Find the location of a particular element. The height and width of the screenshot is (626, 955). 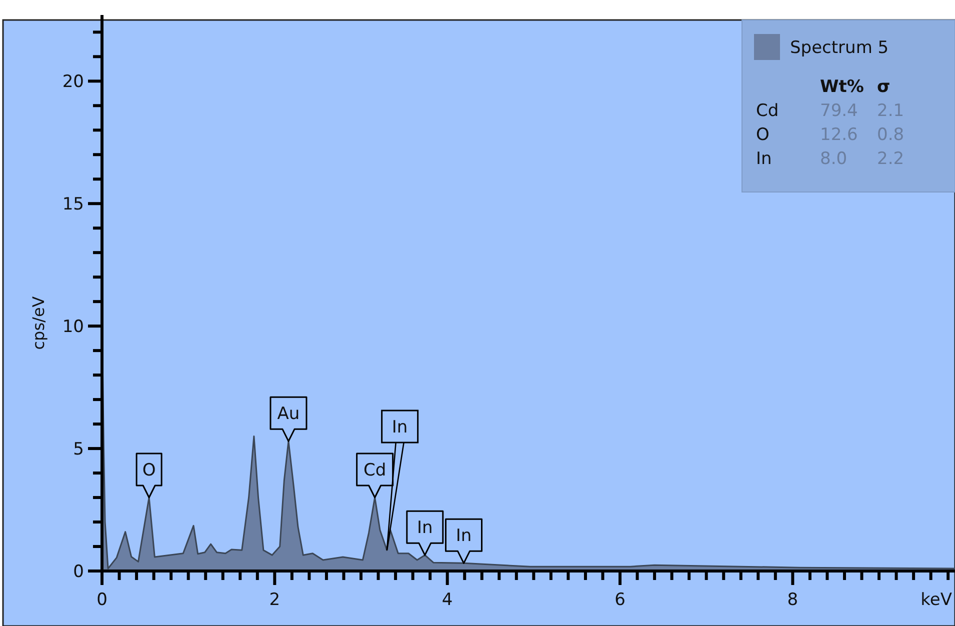

x-tick-label: 2 is located at coordinates (274, 600).